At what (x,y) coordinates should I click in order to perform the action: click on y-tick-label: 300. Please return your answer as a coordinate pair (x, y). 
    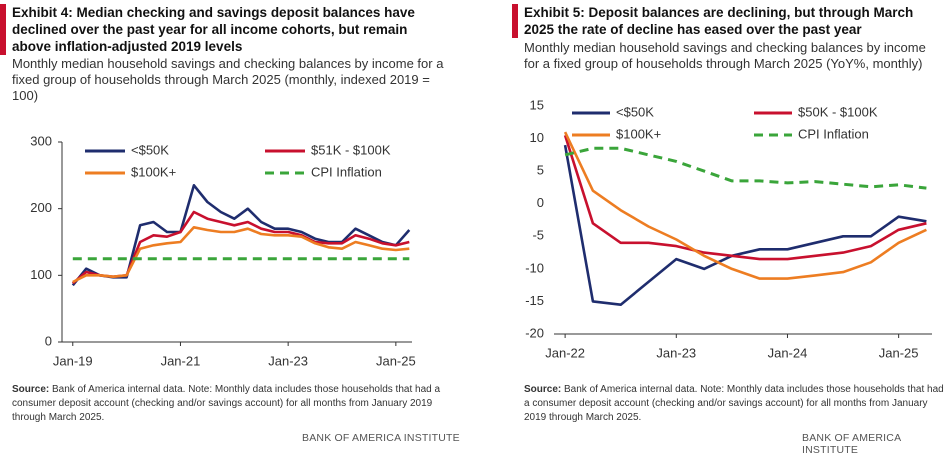
    Looking at the image, I should click on (41, 140).